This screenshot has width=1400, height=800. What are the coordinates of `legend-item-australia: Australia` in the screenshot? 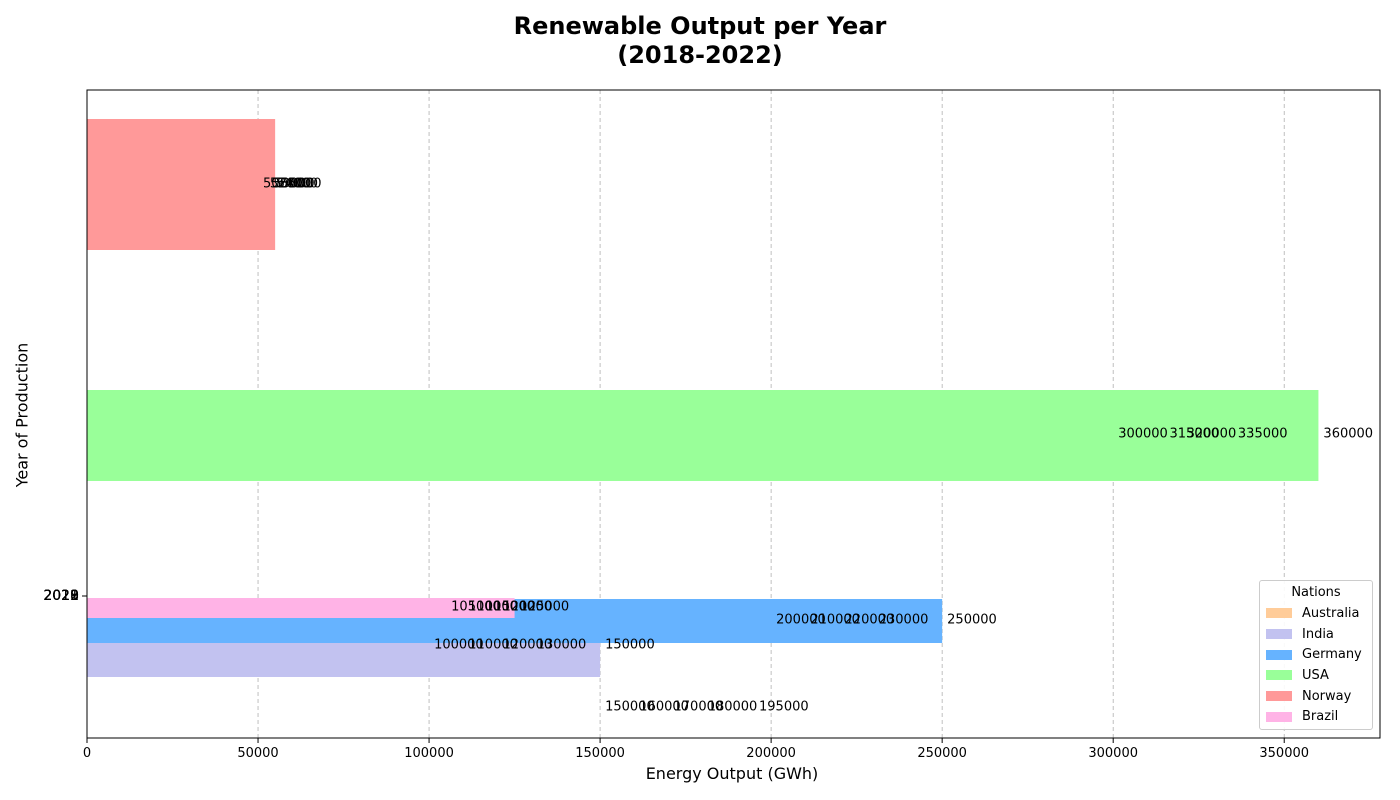 It's located at (1316, 613).